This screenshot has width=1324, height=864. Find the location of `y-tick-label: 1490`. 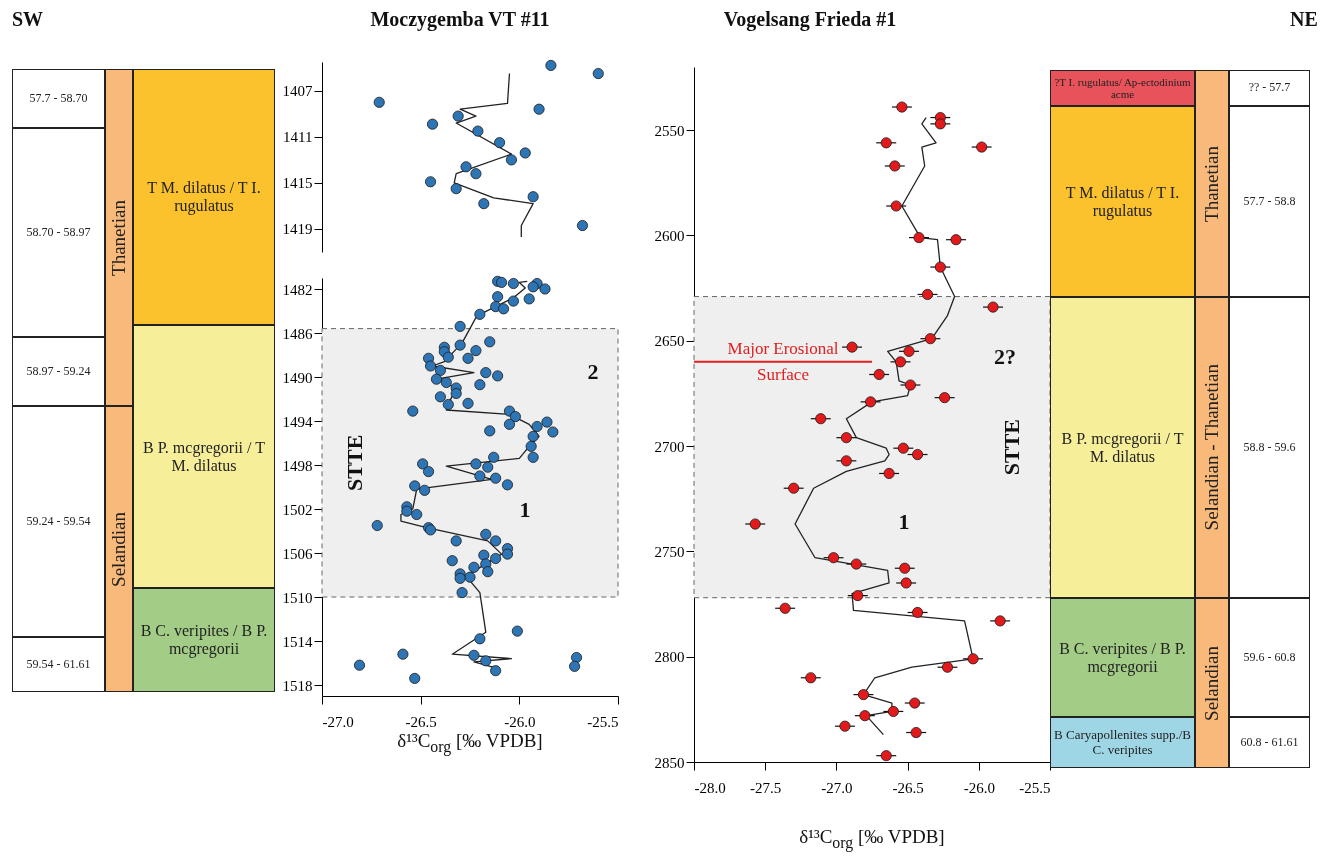

y-tick-label: 1490 is located at coordinates (297, 377).